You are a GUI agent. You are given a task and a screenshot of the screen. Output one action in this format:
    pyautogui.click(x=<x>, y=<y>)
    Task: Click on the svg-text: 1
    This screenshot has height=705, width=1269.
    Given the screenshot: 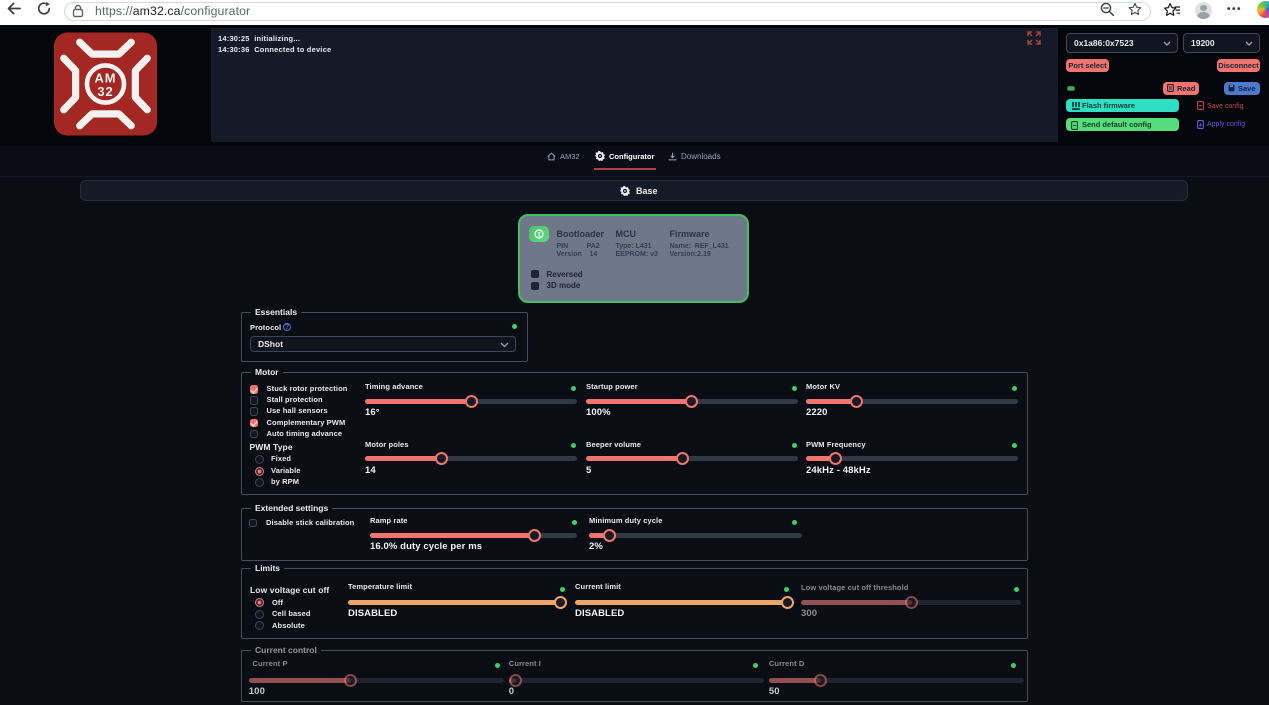 What is the action you would take?
    pyautogui.click(x=539, y=234)
    